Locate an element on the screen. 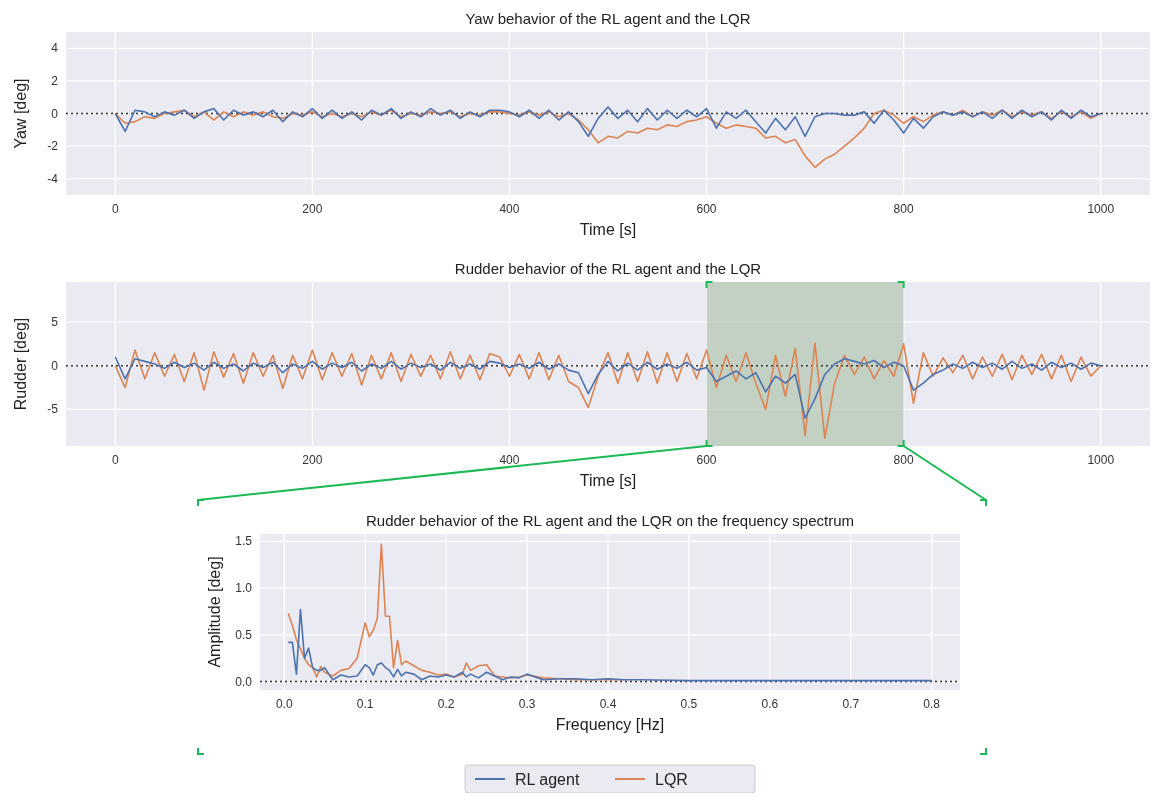 This screenshot has height=801, width=1164. y-tick-label: 0.5 is located at coordinates (244, 634).